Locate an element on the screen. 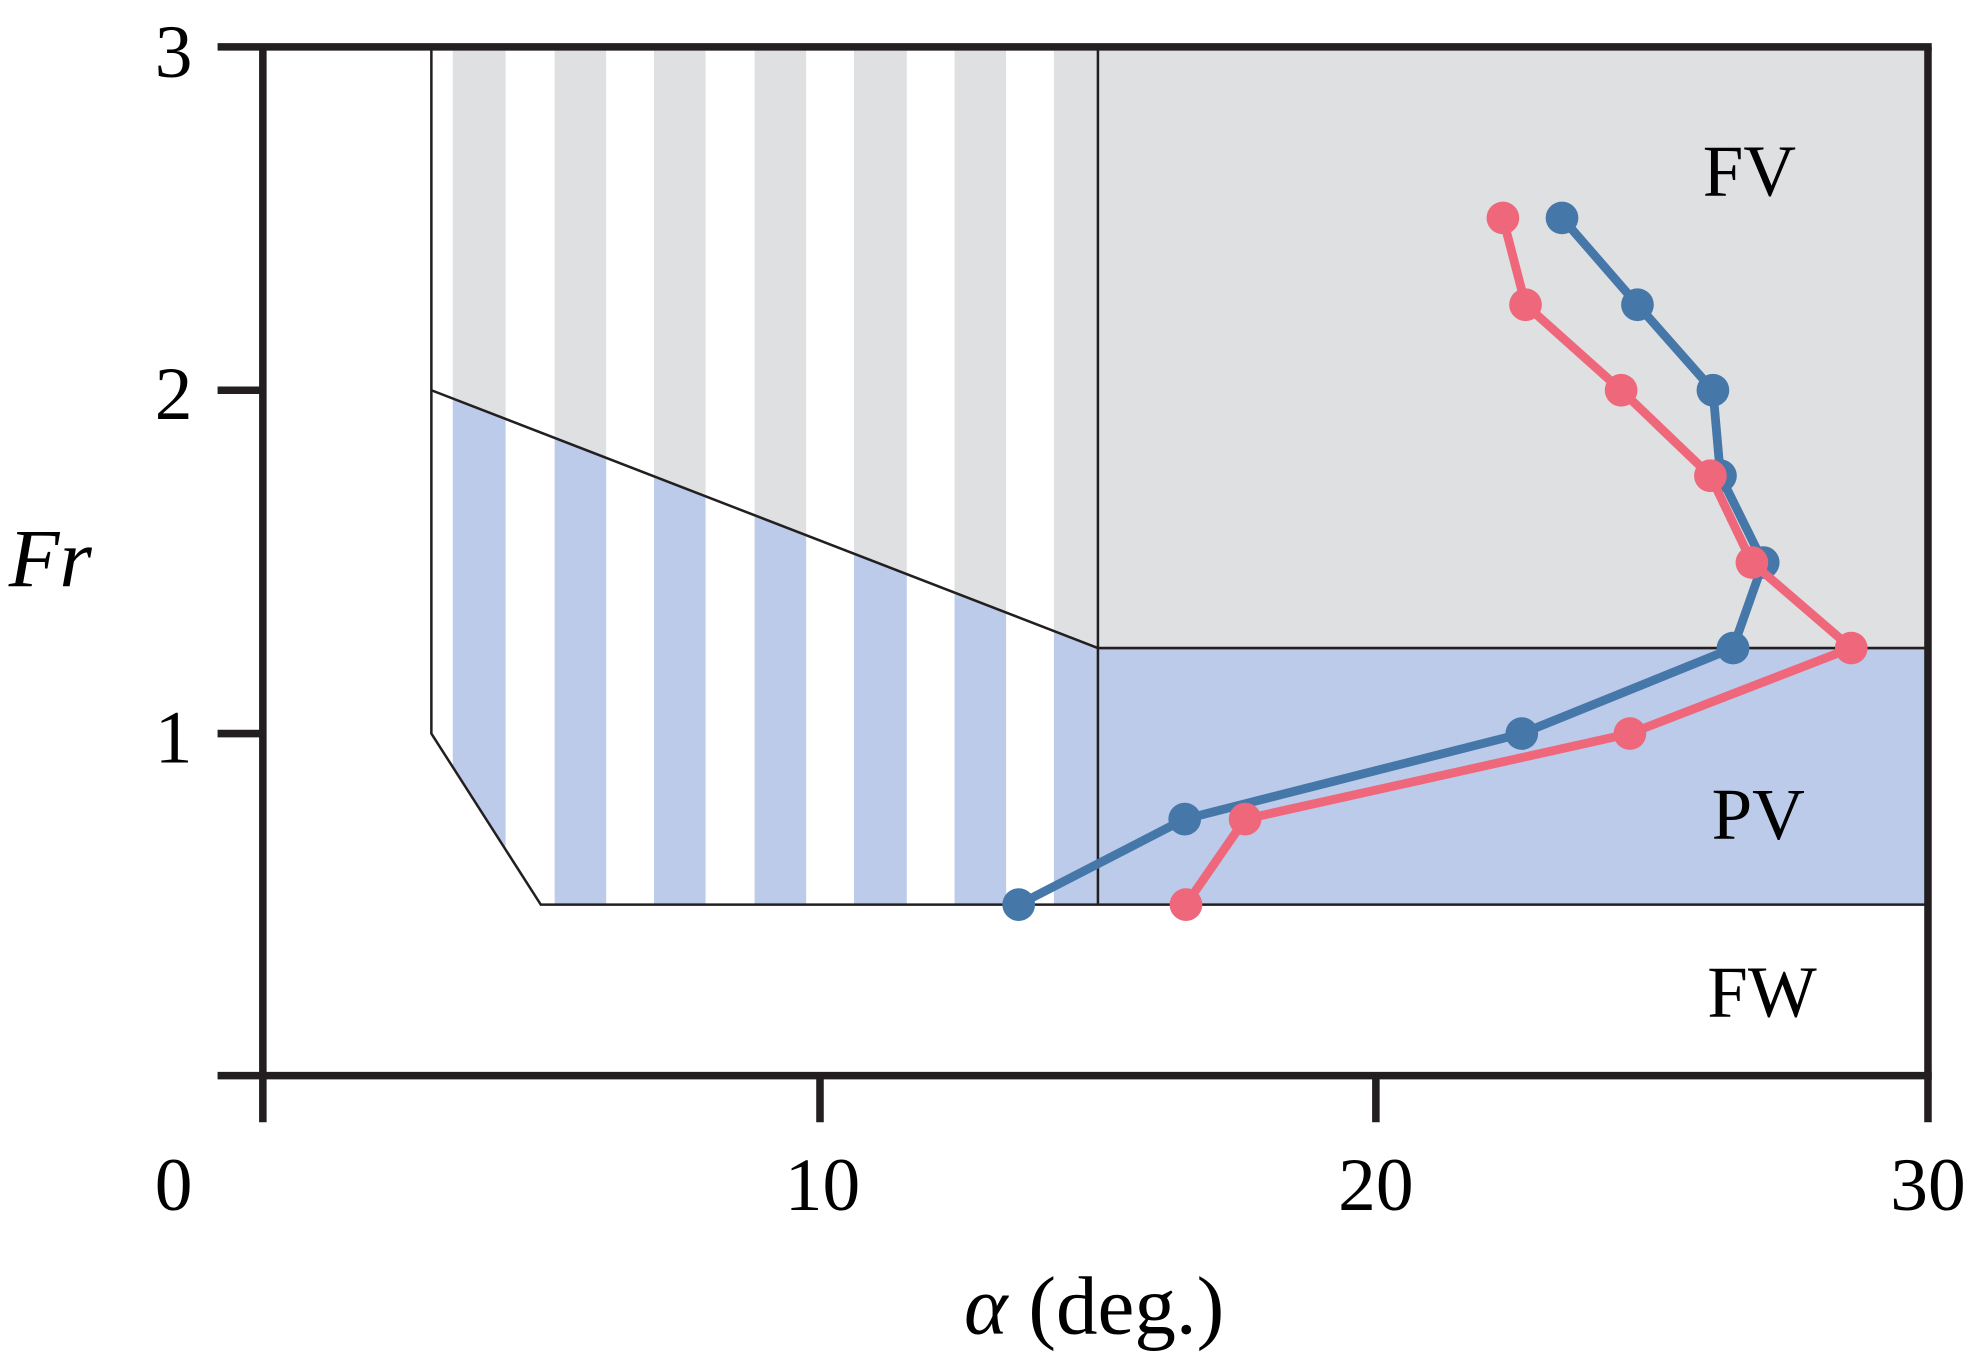  y-tick-3: 3 is located at coordinates (174, 52).